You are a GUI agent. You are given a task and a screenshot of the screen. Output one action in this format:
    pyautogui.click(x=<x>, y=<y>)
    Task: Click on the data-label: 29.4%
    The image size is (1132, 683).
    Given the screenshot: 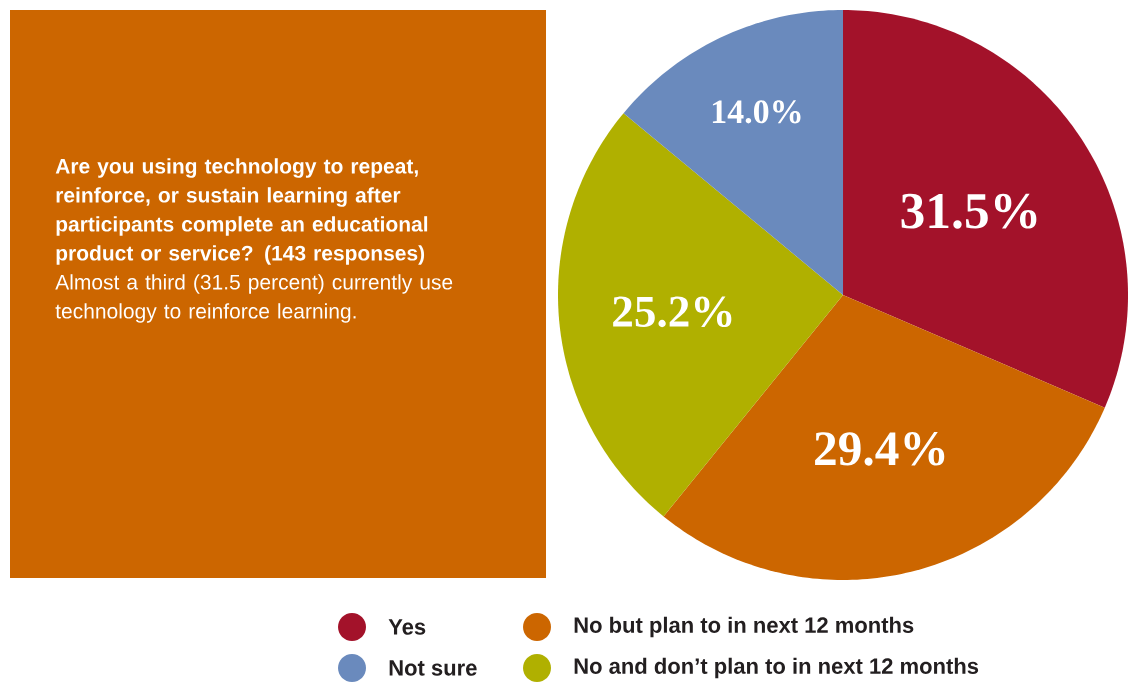 What is the action you would take?
    pyautogui.click(x=880, y=449)
    